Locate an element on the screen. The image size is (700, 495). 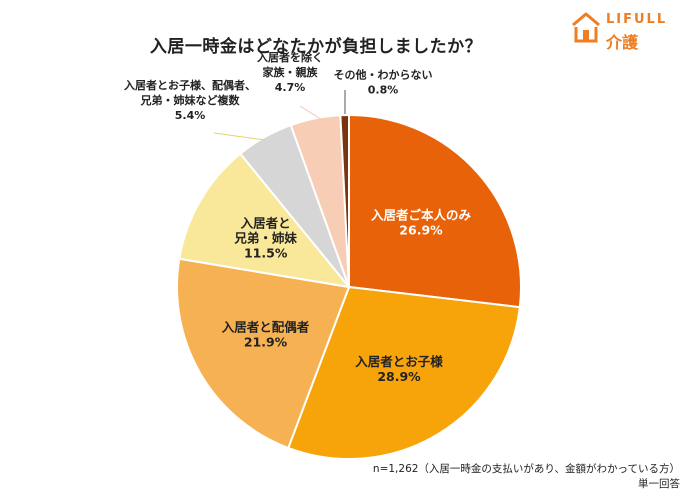
chart-title: 入居一時金はどなたかが負担しましたか？ is located at coordinates (316, 47).